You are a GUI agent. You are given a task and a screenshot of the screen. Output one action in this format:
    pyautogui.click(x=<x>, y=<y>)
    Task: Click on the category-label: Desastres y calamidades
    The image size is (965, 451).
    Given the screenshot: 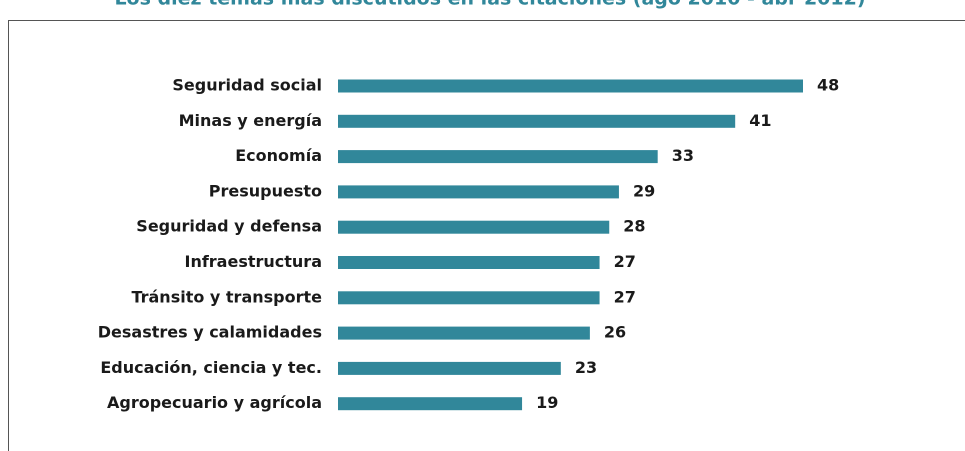 What is the action you would take?
    pyautogui.click(x=210, y=332)
    